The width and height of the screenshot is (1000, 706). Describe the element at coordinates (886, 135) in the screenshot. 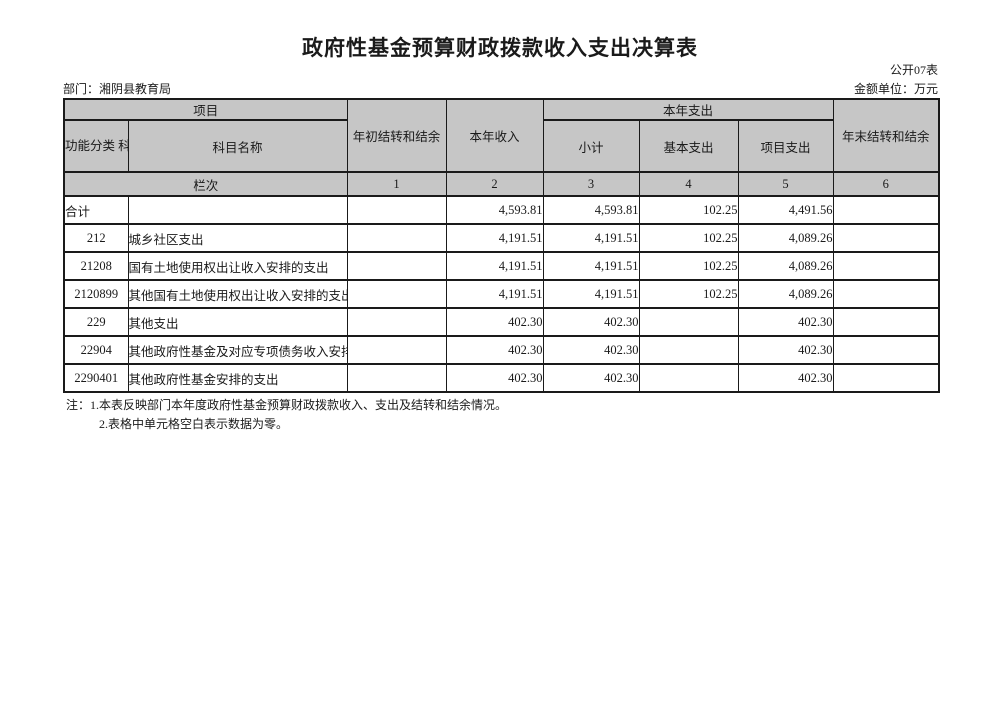

I see `header-closing-balance: 年末结转和结余` at that location.